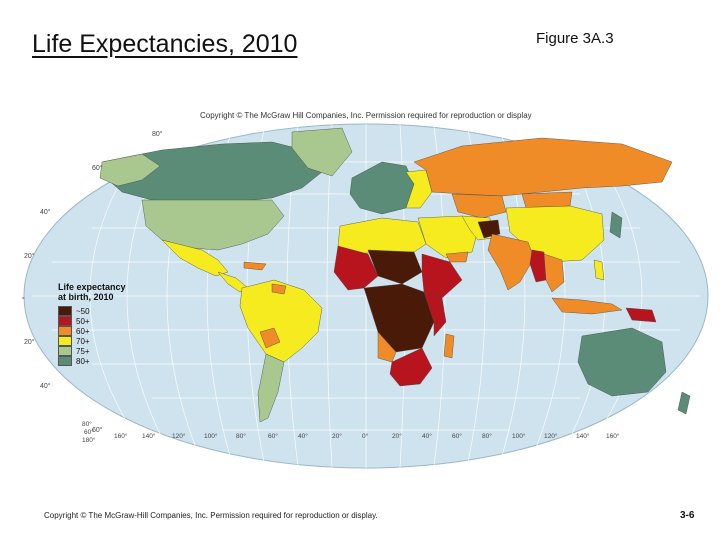  Describe the element at coordinates (543, 167) in the screenshot. I see `region-russia` at that location.